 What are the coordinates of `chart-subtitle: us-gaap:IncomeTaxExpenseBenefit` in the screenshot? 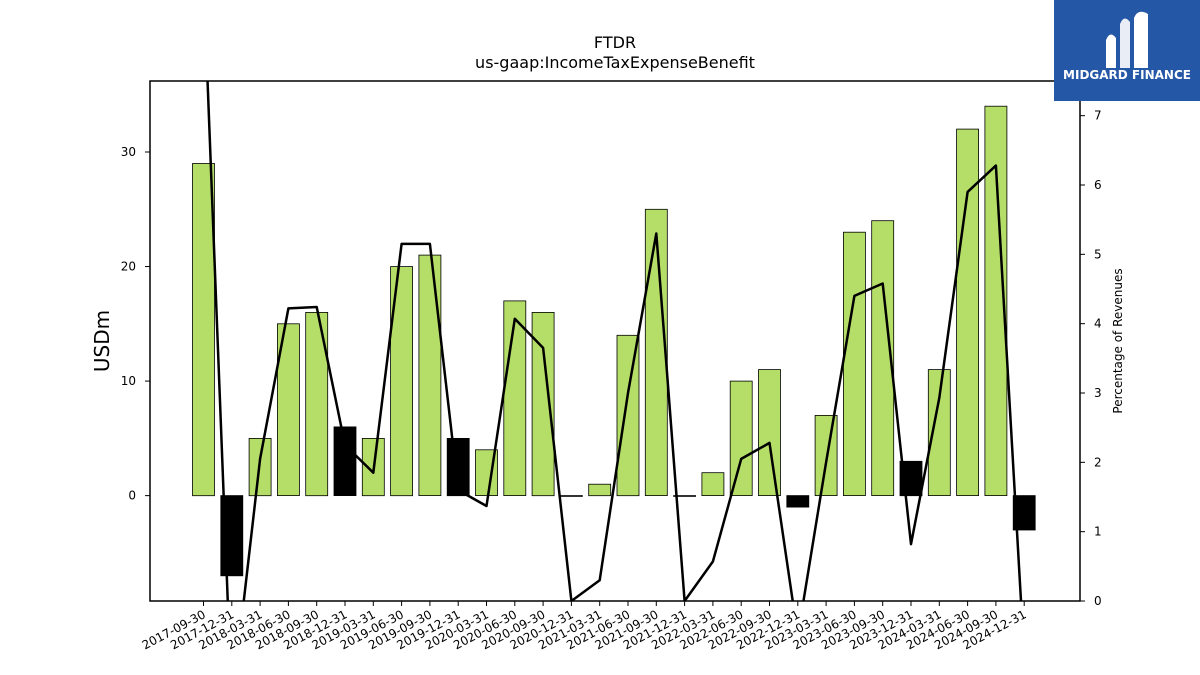 It's located at (615, 62).